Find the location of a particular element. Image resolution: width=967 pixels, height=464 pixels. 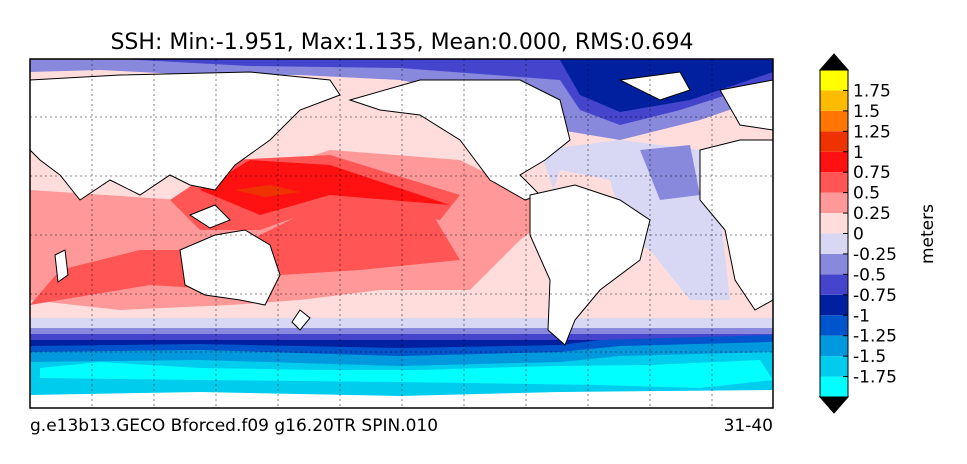

colorbar-tick-label: 0.75 is located at coordinates (872, 173).